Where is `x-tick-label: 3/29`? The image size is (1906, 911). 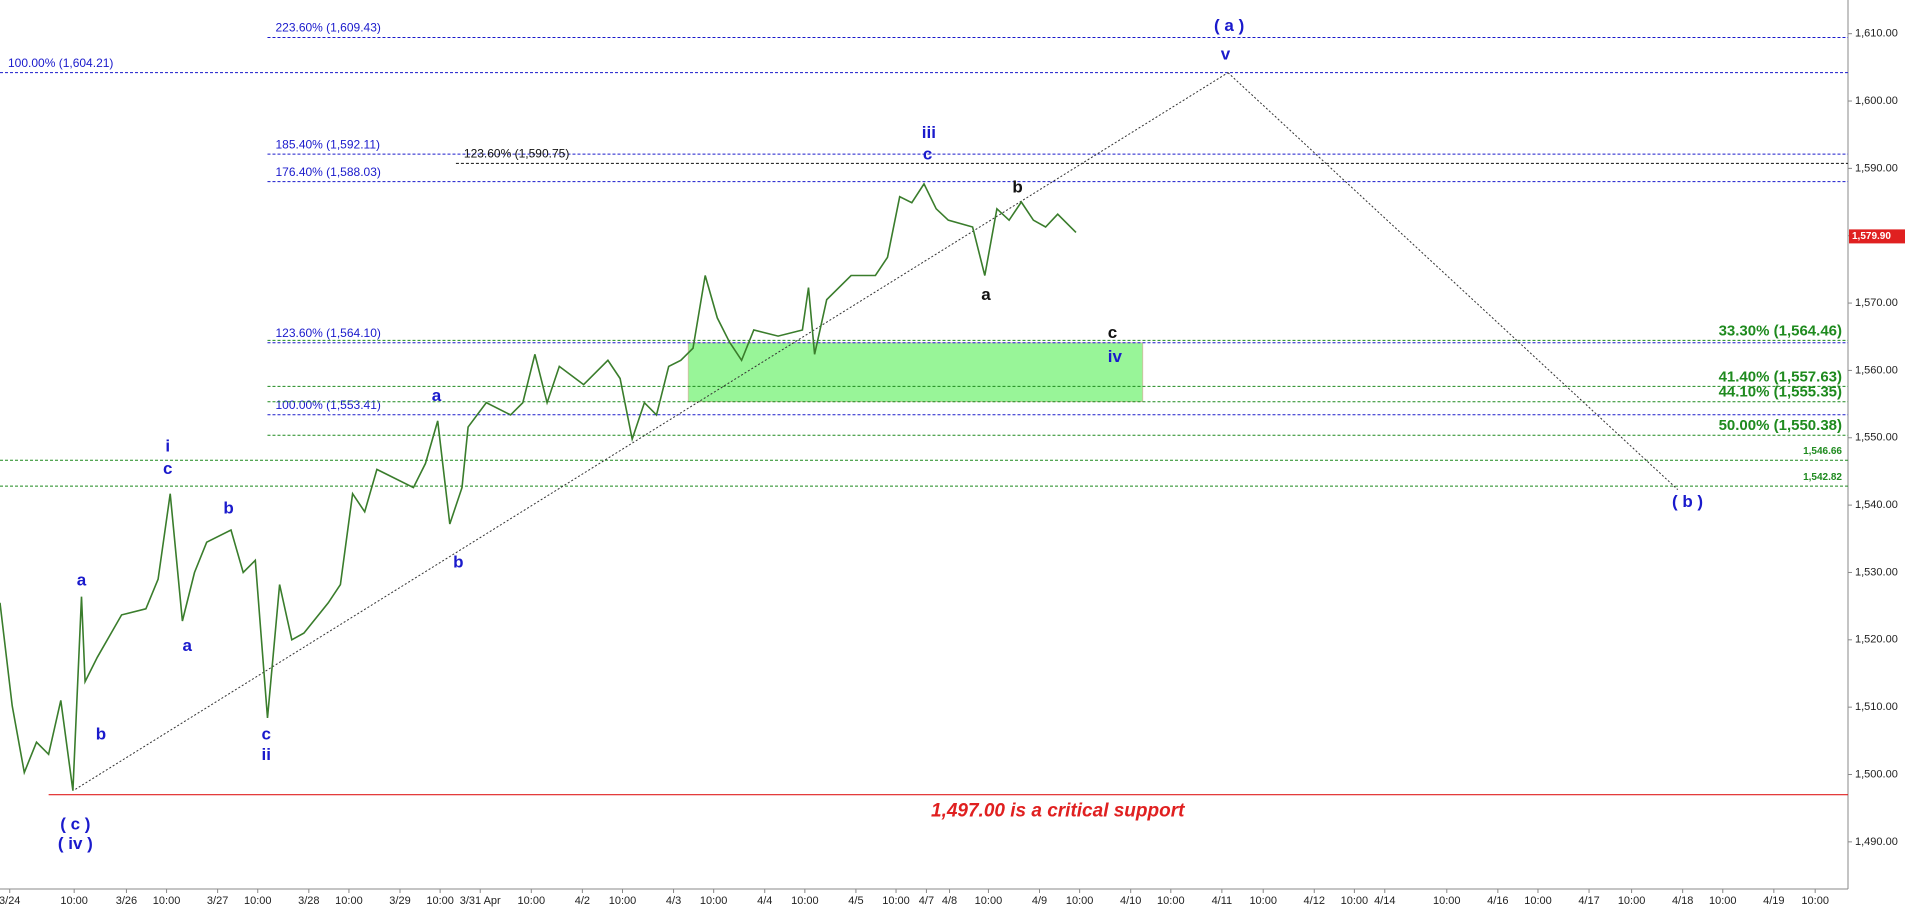
x-tick-label: 3/29 is located at coordinates (399, 901).